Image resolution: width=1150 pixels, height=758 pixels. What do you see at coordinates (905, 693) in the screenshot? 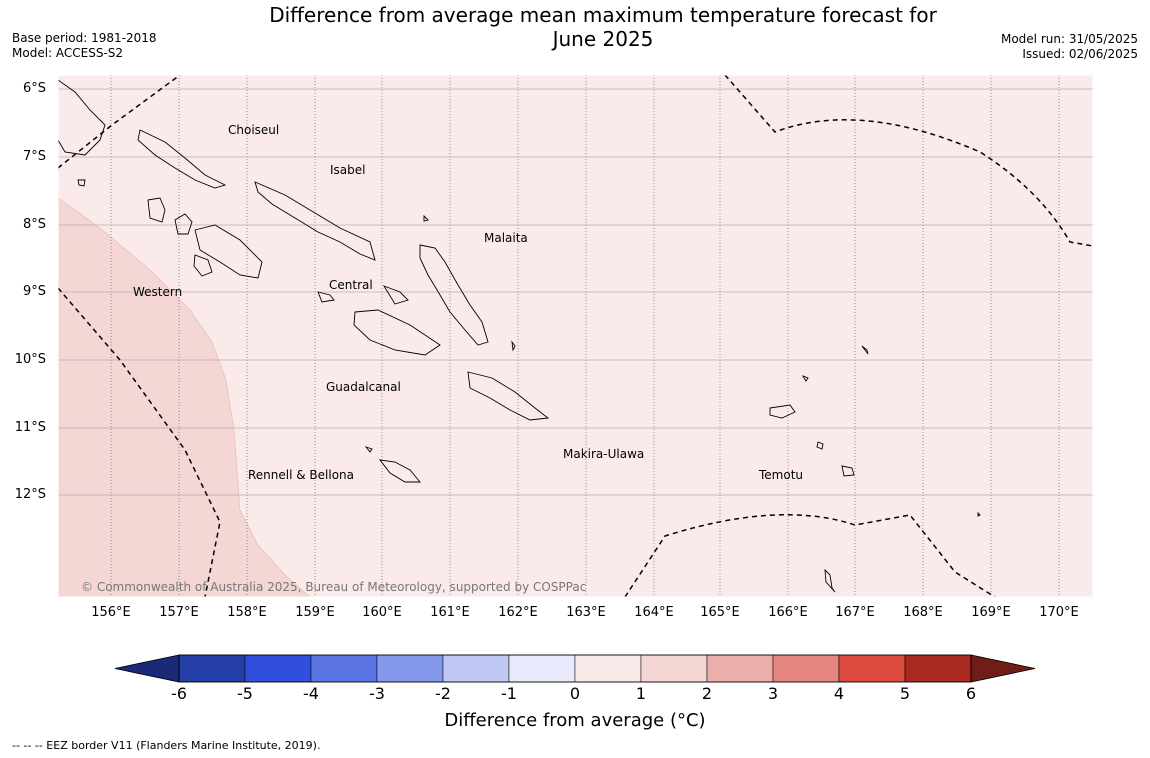
I see `colorbar-tick-label: 5` at bounding box center [905, 693].